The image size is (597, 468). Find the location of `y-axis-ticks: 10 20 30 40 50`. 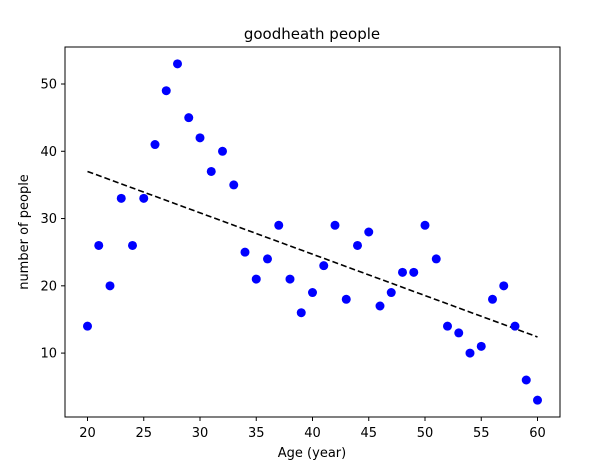

y-axis-ticks: 10 20 30 40 50 is located at coordinates (52, 220).